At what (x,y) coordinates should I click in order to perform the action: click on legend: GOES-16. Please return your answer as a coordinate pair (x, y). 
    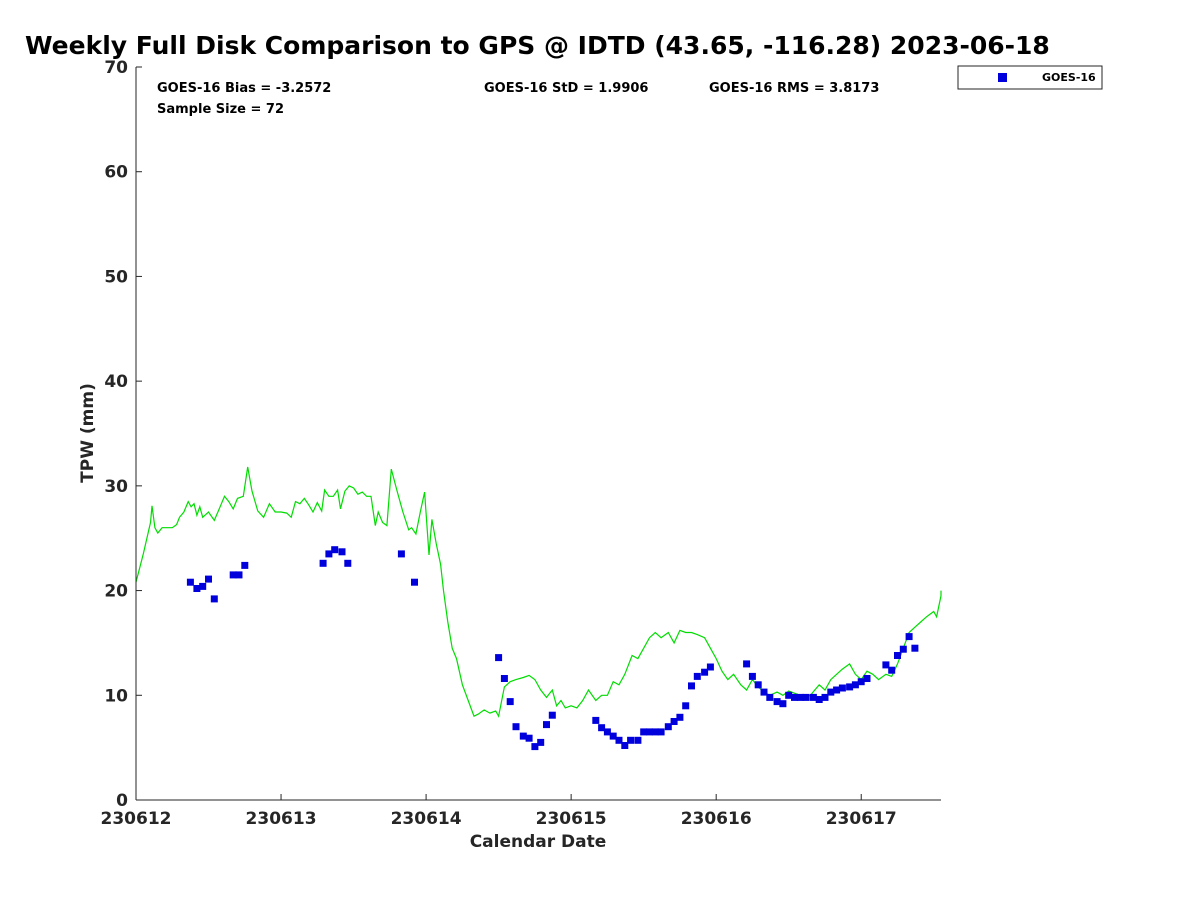
    Looking at the image, I should click on (1030, 77).